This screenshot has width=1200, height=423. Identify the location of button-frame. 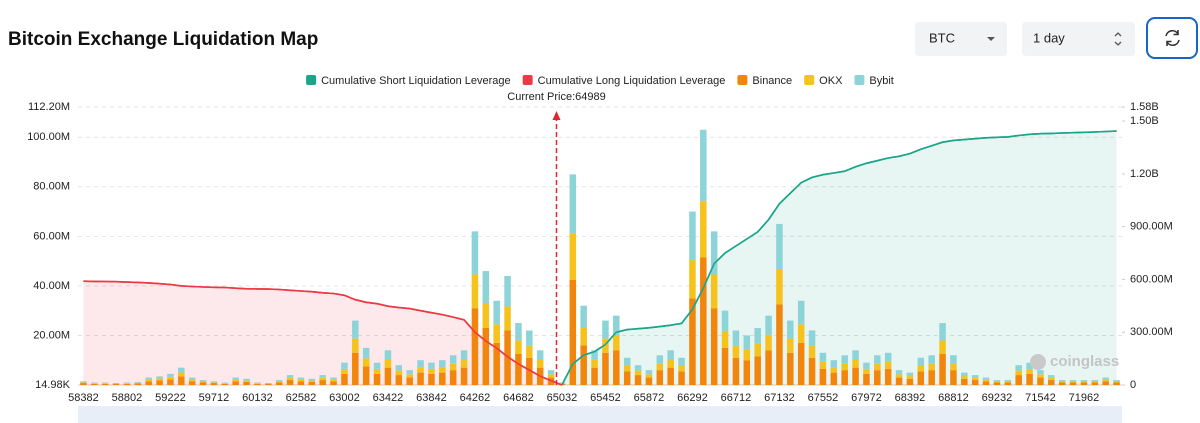
(1172, 38).